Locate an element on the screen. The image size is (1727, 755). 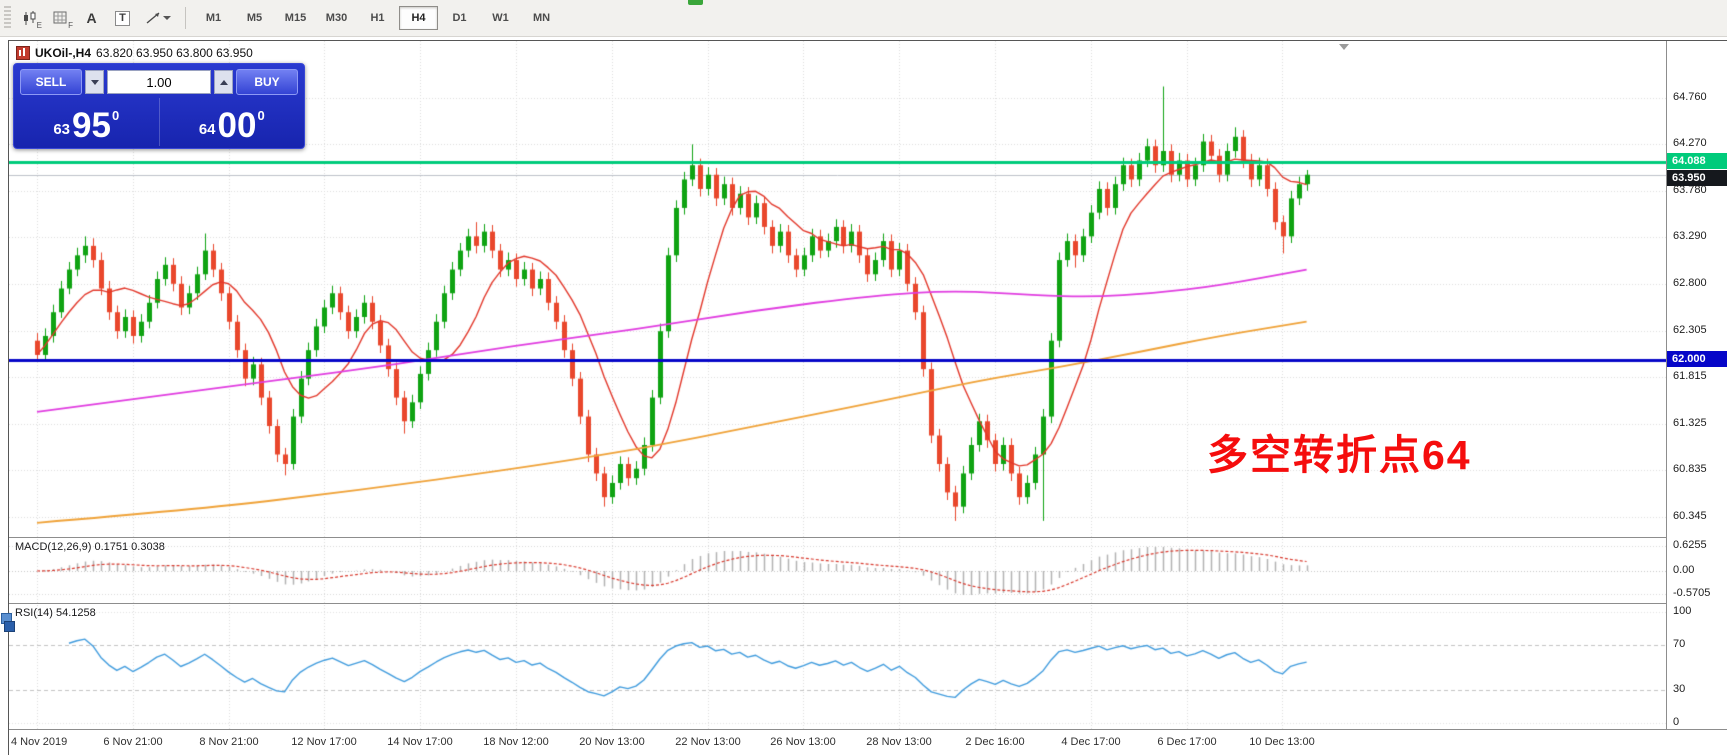
price-axis-label: 63.780 is located at coordinates (1690, 190).